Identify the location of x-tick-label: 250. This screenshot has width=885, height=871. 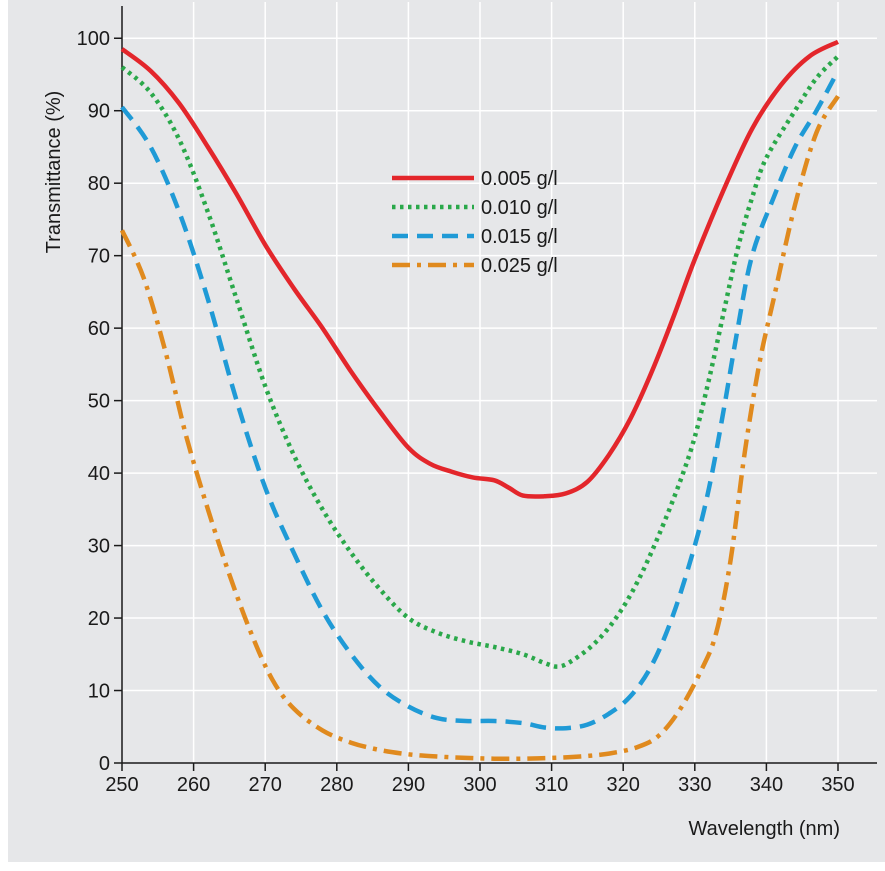
(121, 785).